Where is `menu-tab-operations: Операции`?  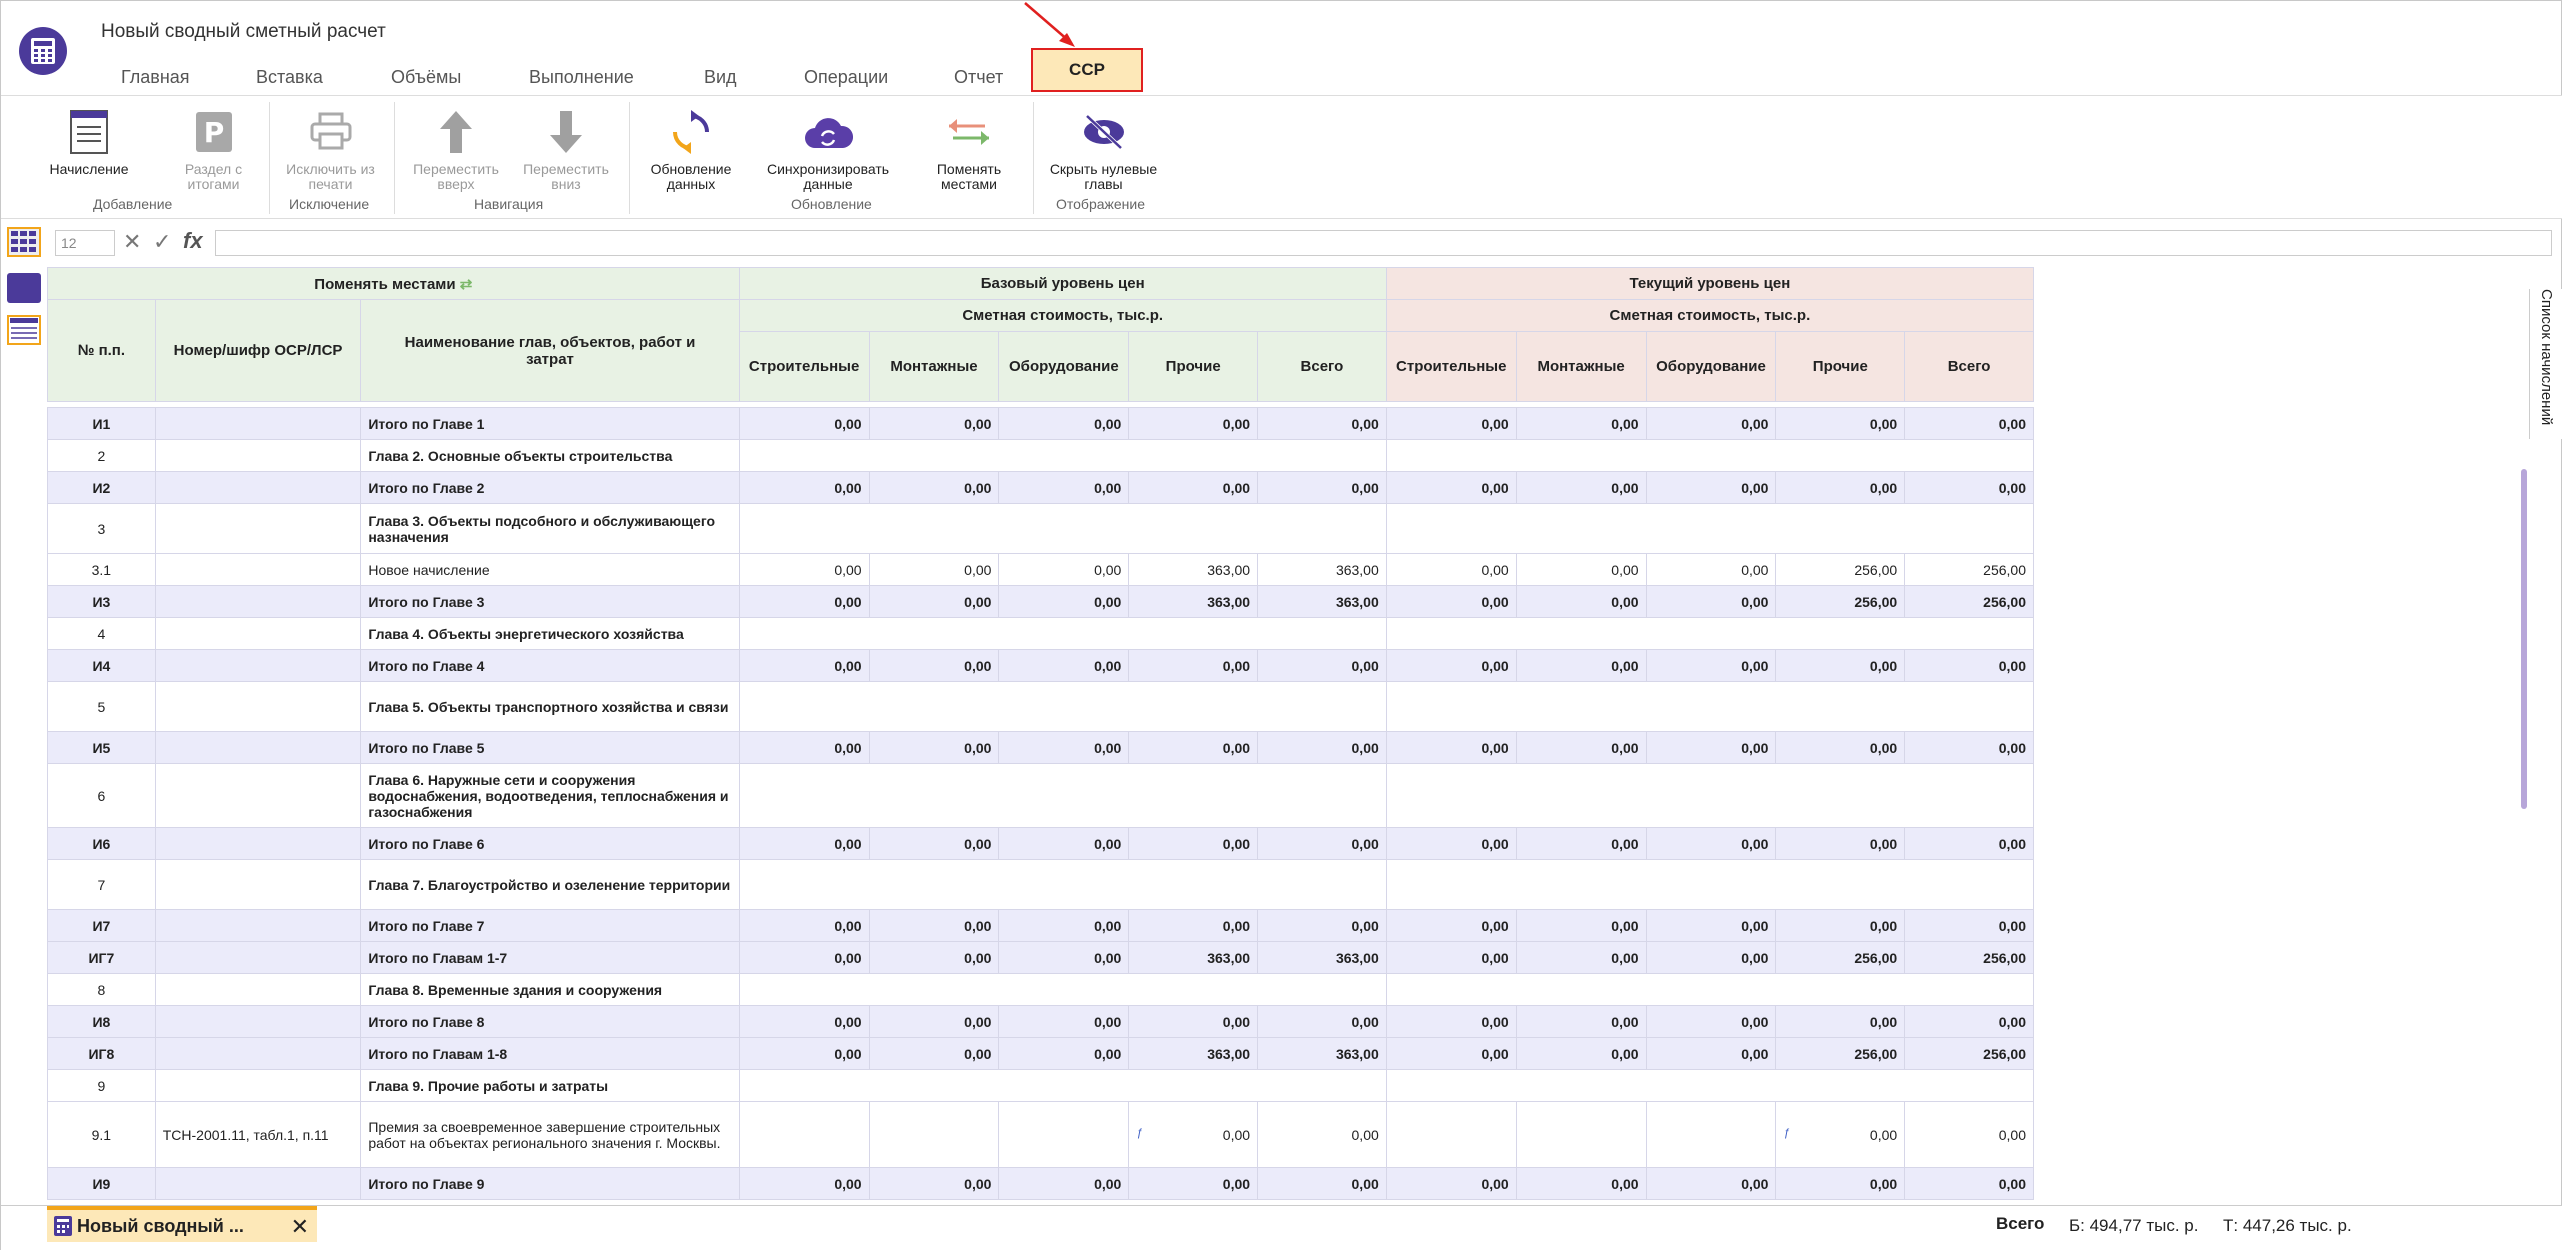
menu-tab-operations: Операции is located at coordinates (846, 77).